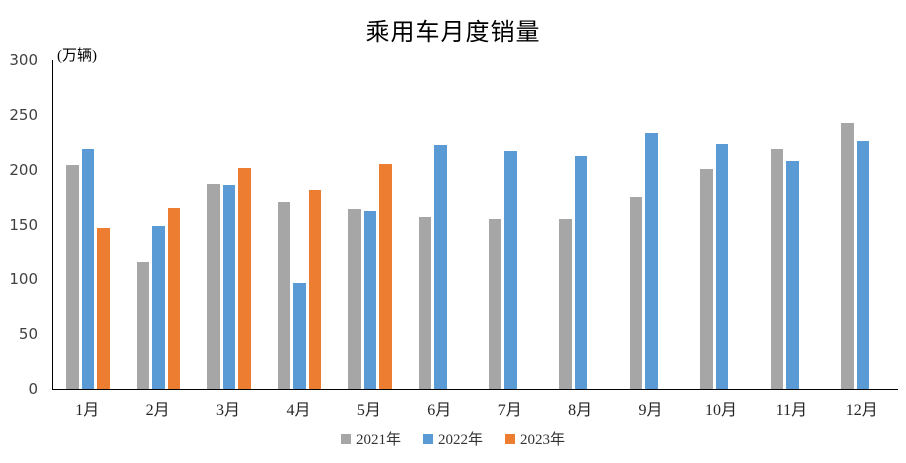 This screenshot has height=463, width=906. What do you see at coordinates (706, 278) in the screenshot?
I see `bar-2021年-10月` at bounding box center [706, 278].